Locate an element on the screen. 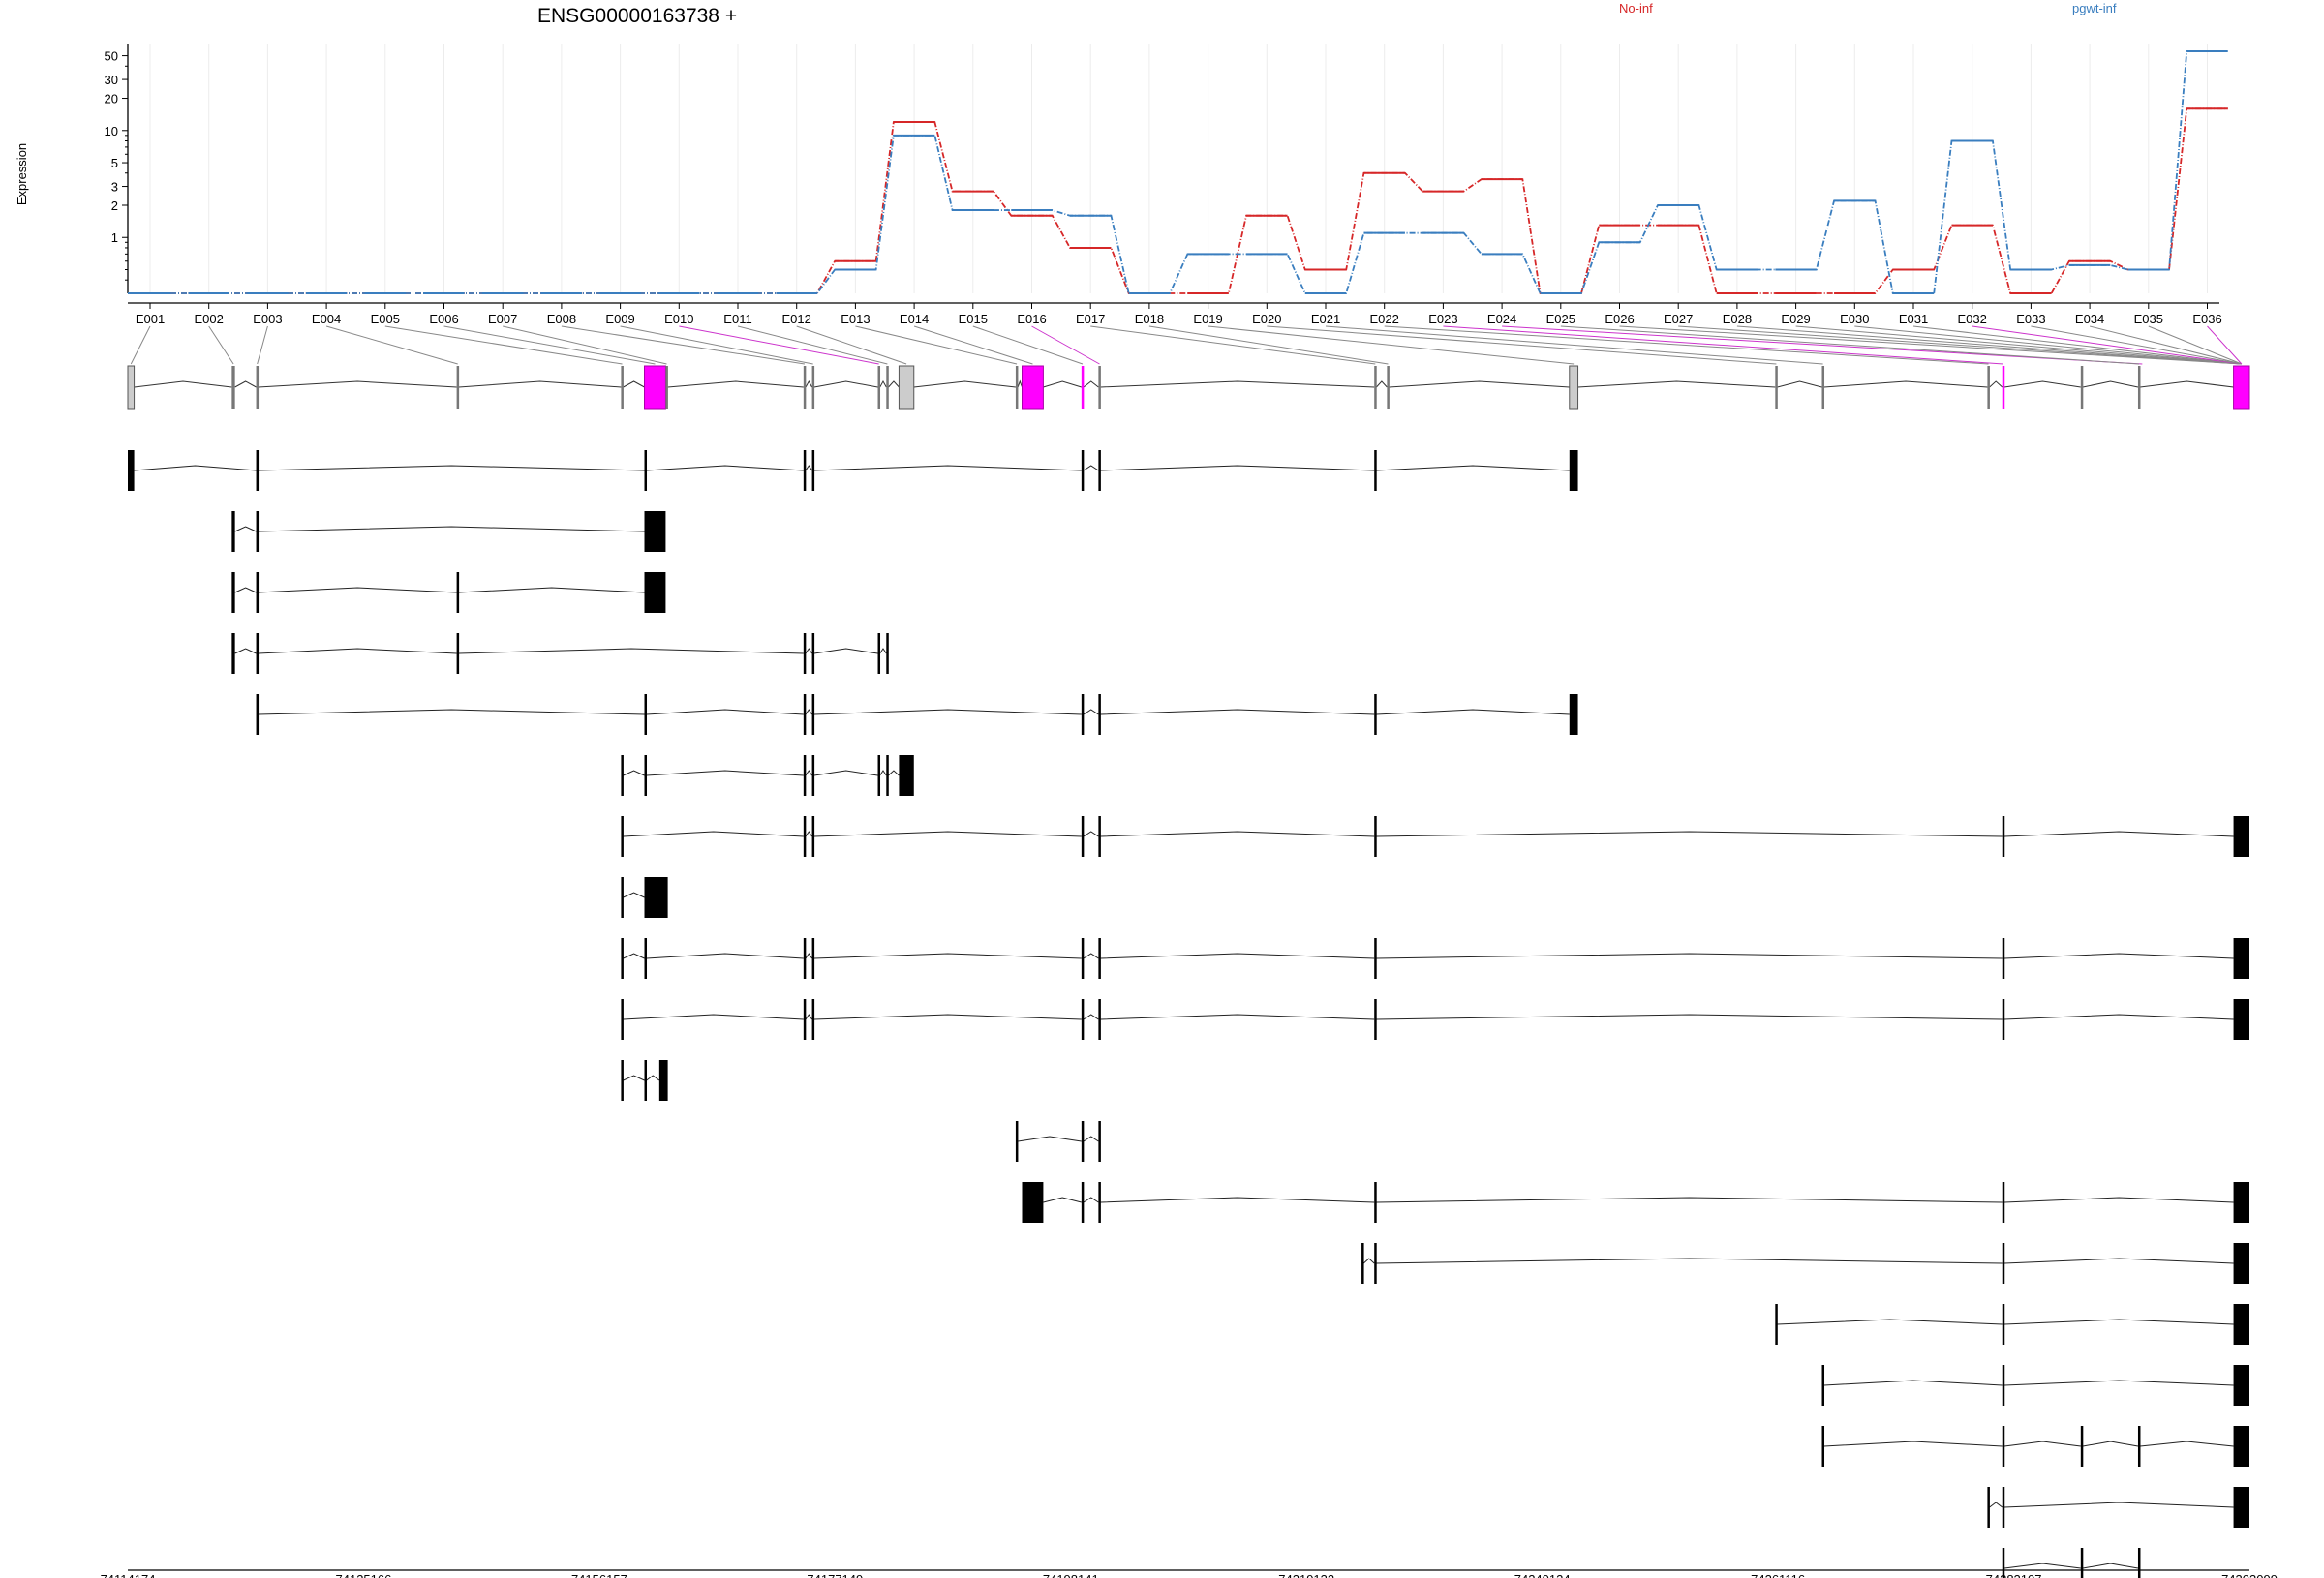  genomic-tick-label: 74282107 is located at coordinates (2014, 1575).